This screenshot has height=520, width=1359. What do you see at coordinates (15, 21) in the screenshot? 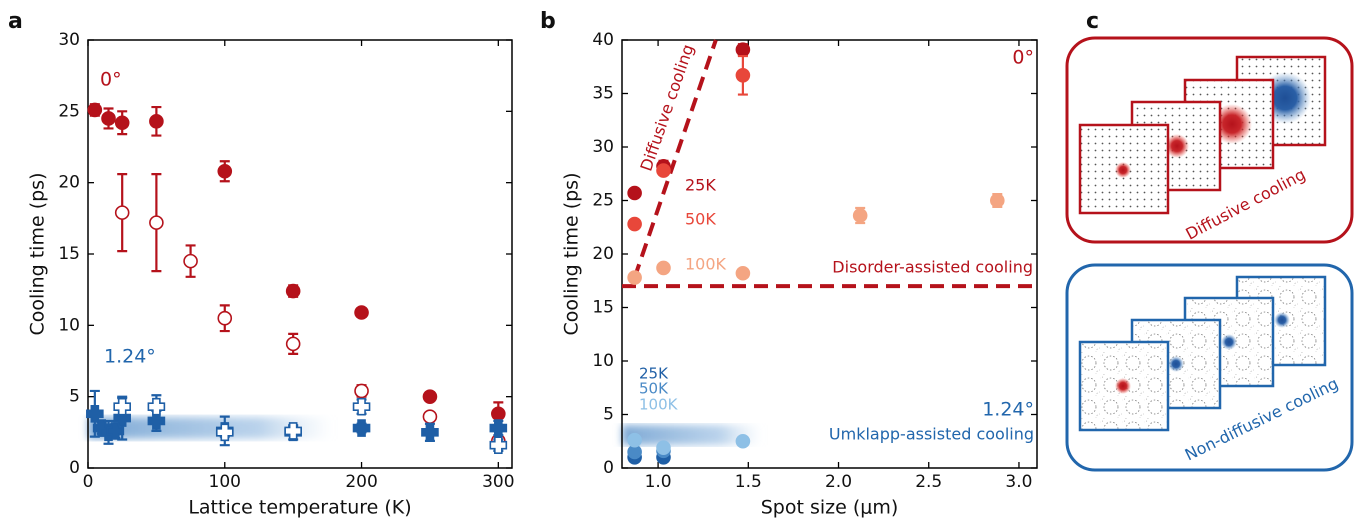
I see `panel-label: a` at bounding box center [15, 21].